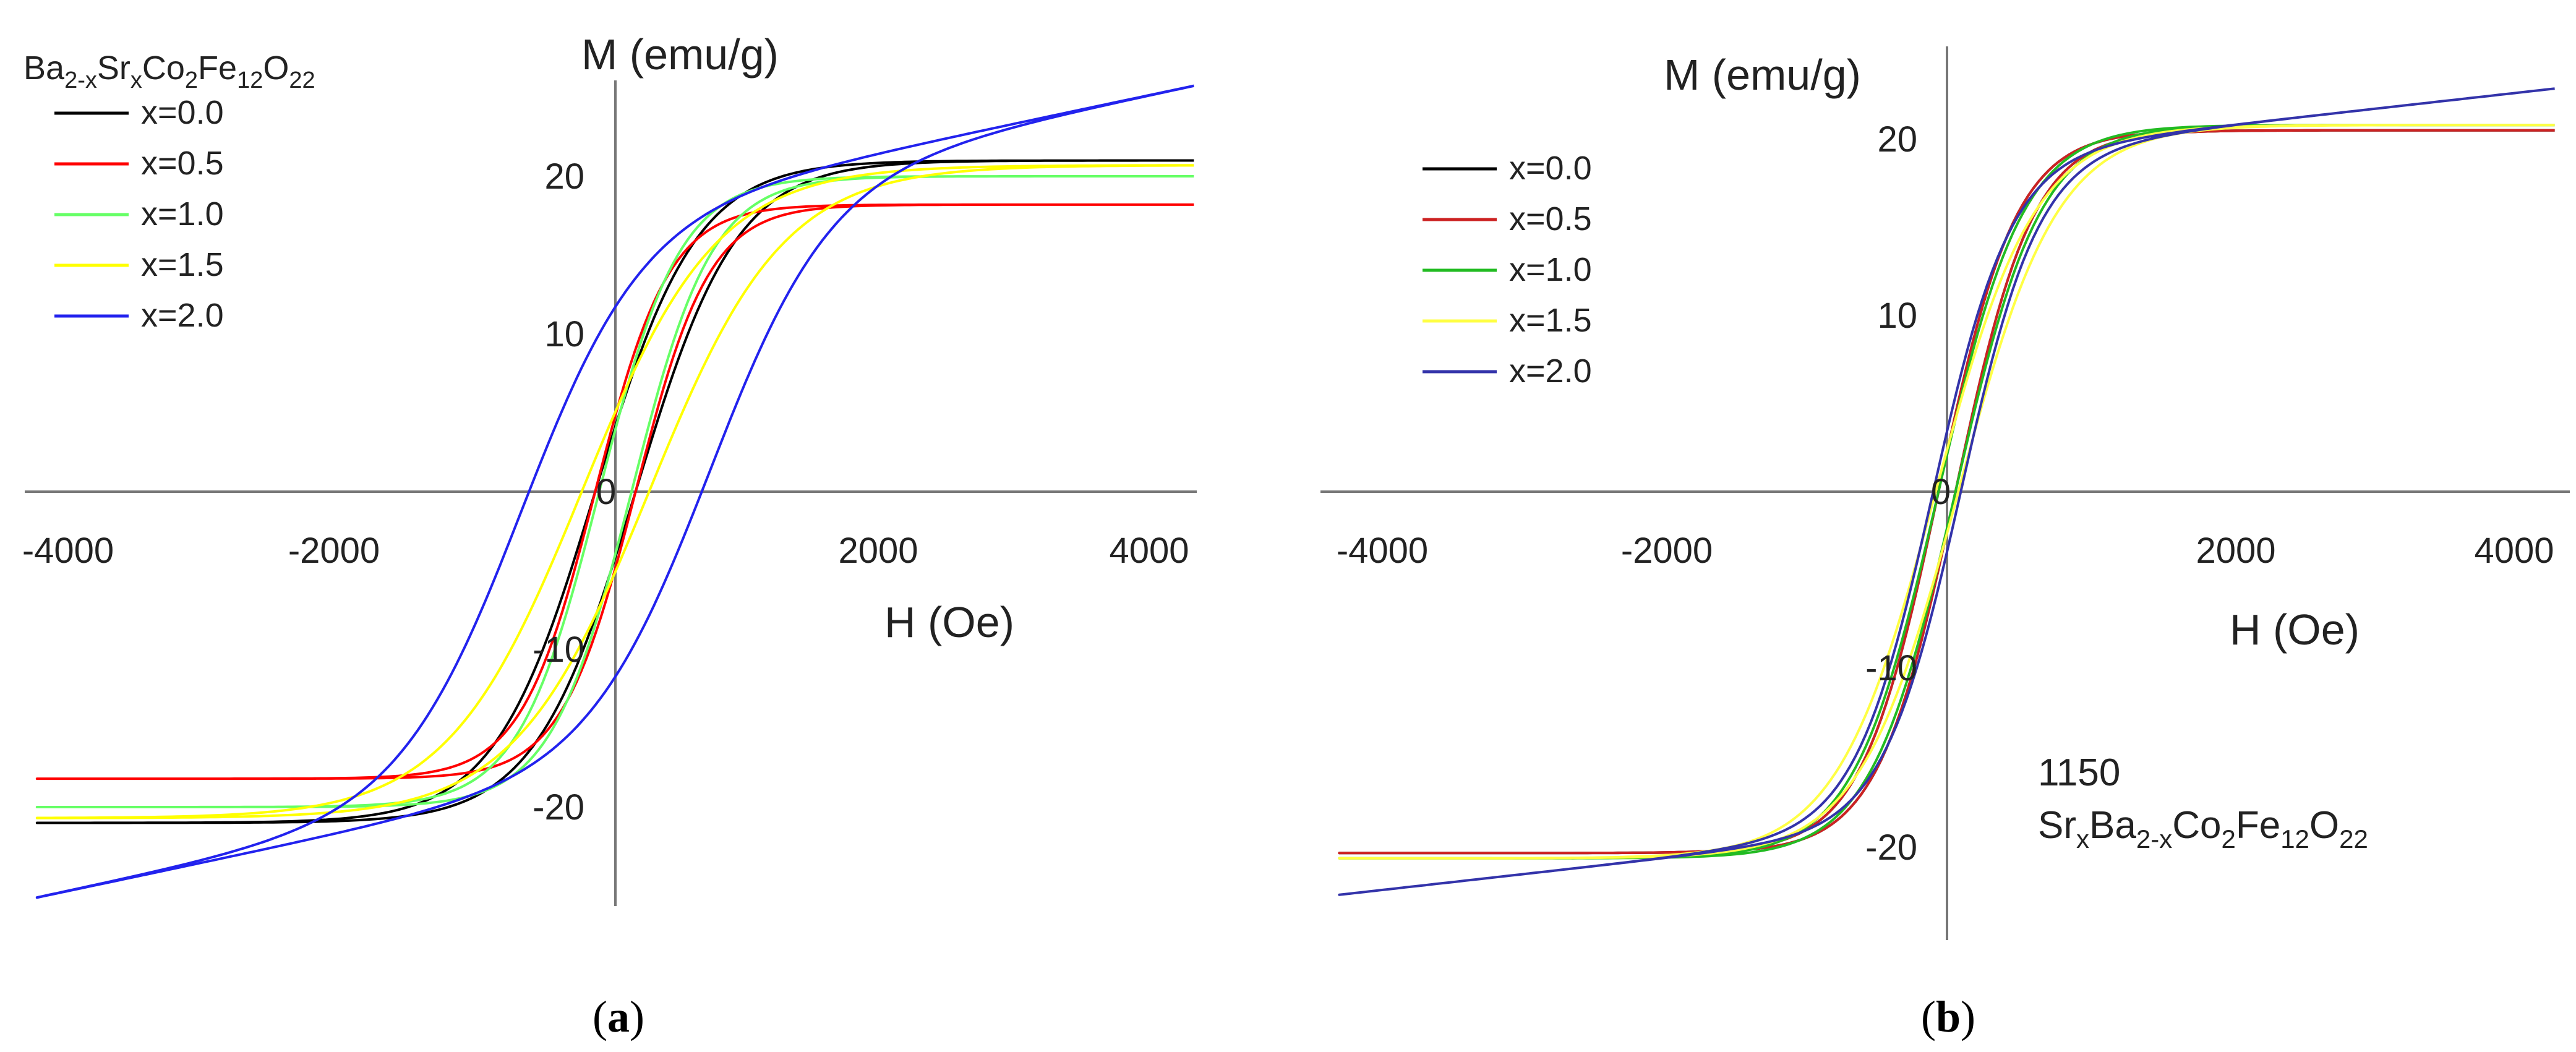 Image resolution: width=2576 pixels, height=1052 pixels. Describe the element at coordinates (606, 492) in the screenshot. I see `panel-a-xtick-label: 0` at that location.